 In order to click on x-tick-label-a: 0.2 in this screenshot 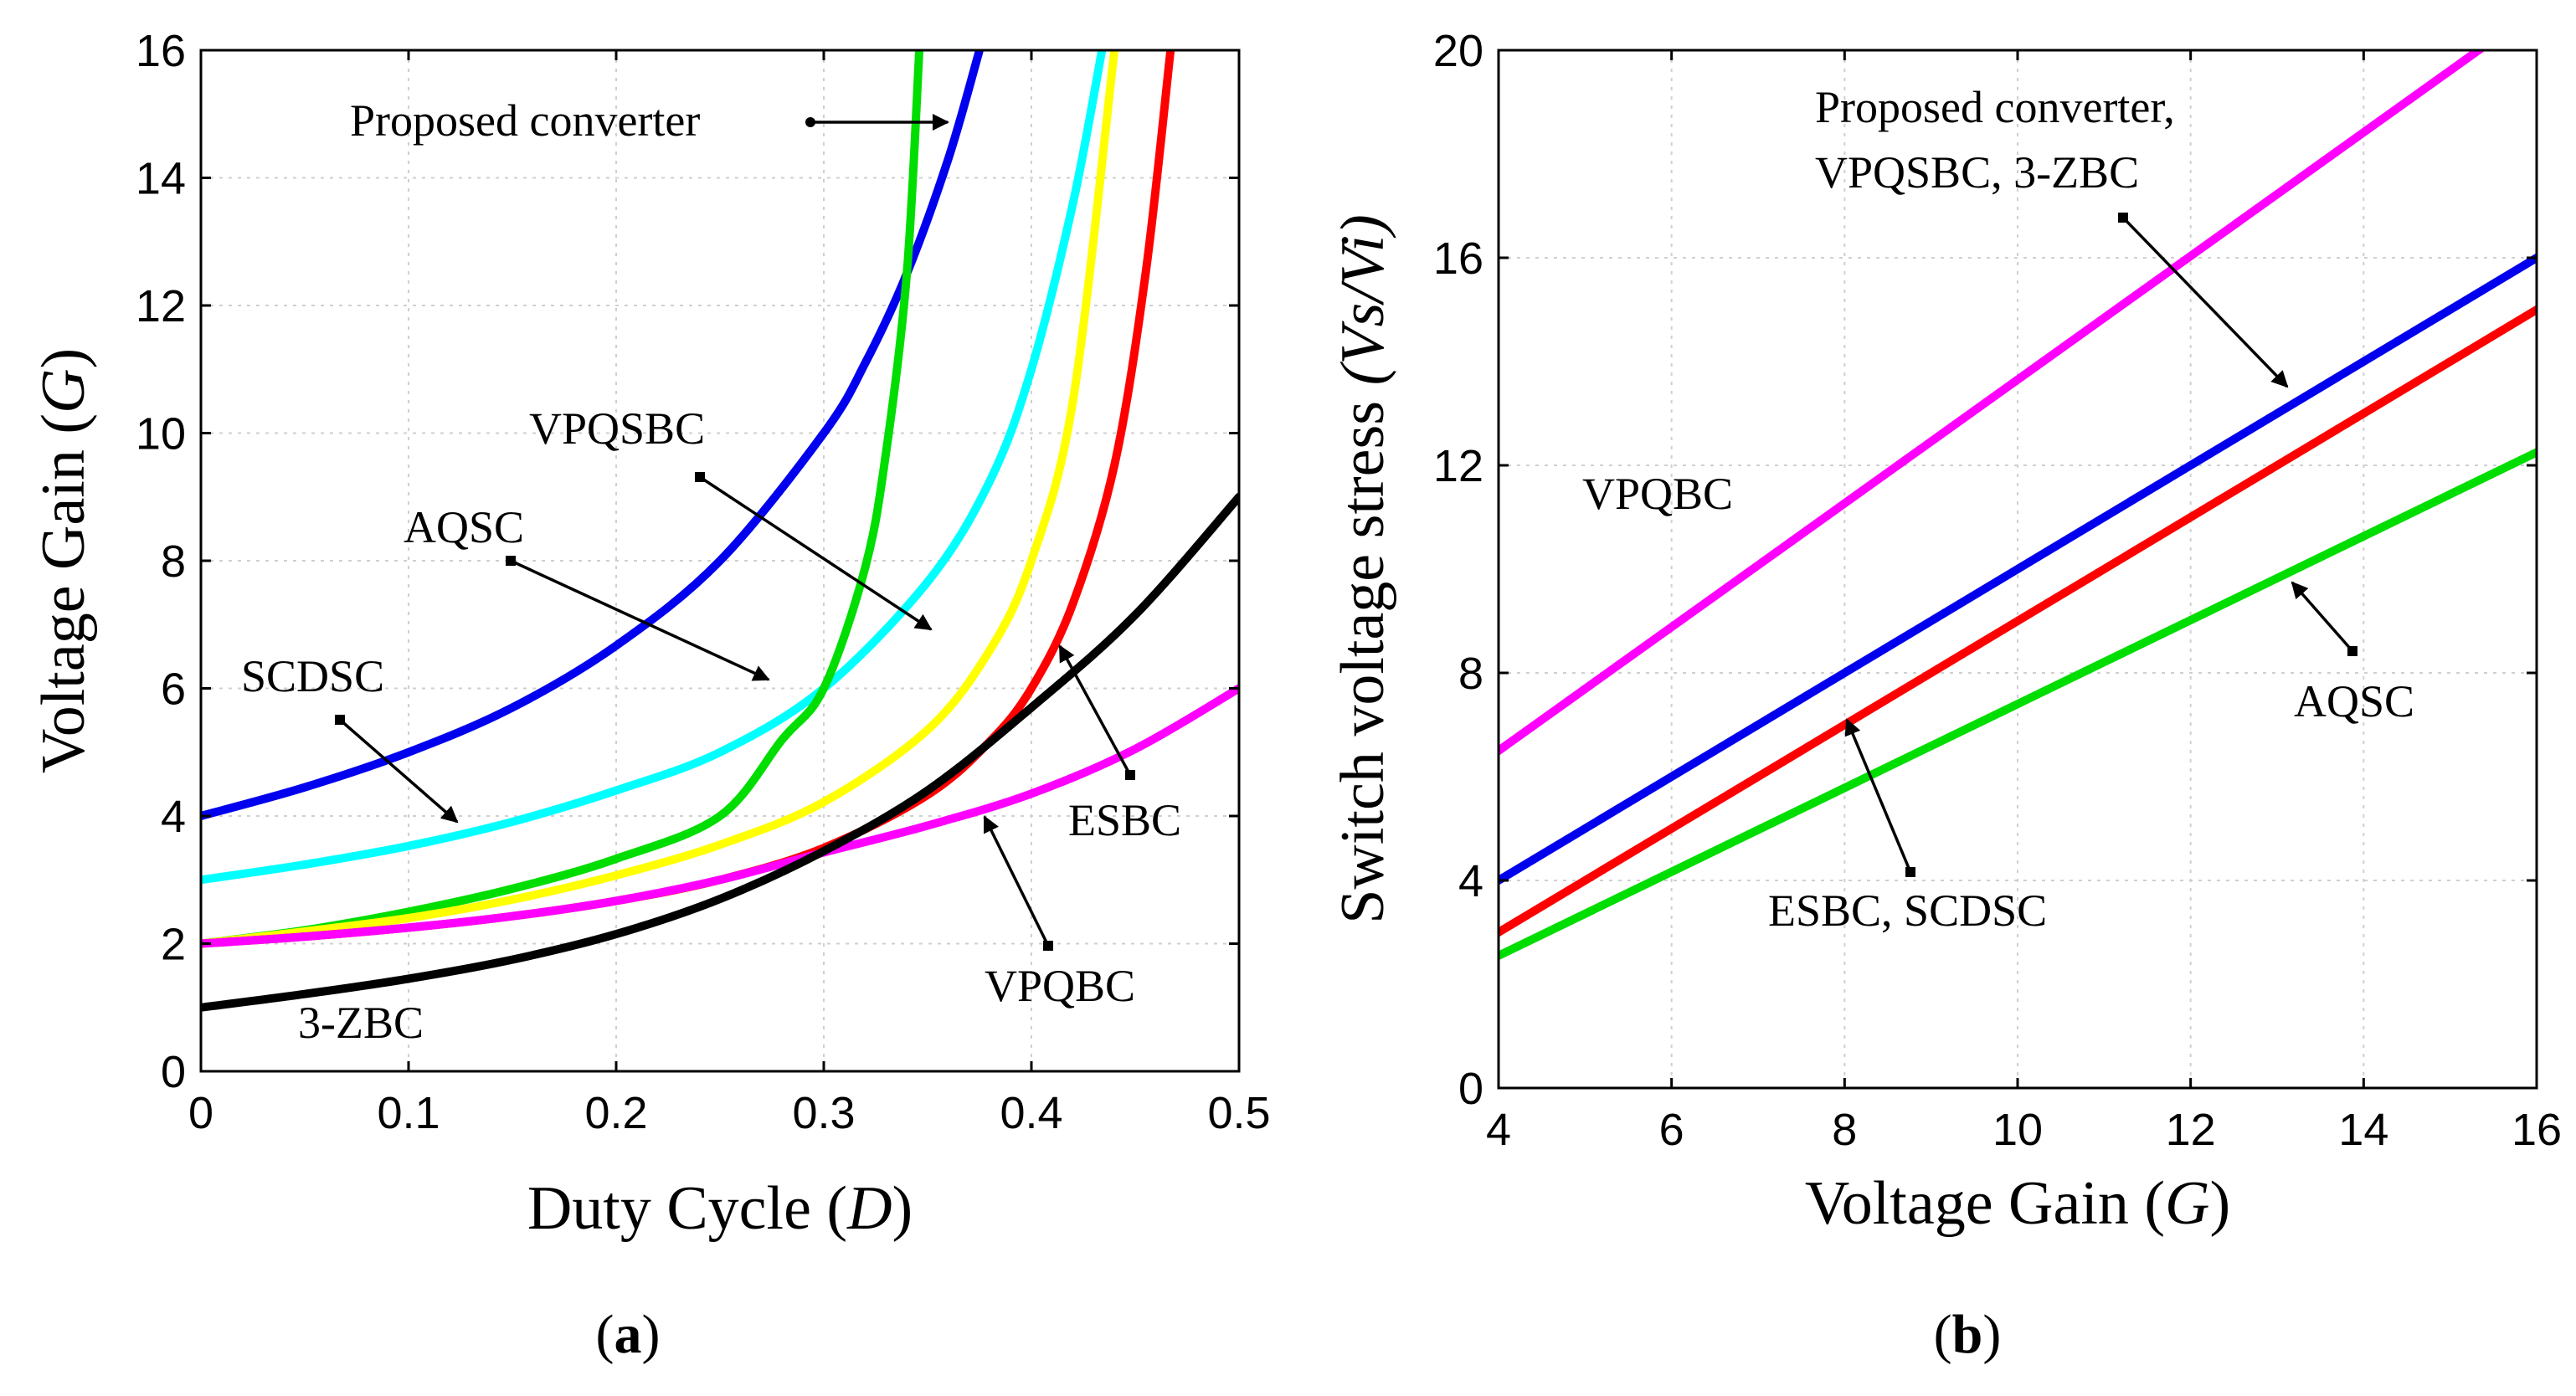, I will do `click(616, 1113)`.